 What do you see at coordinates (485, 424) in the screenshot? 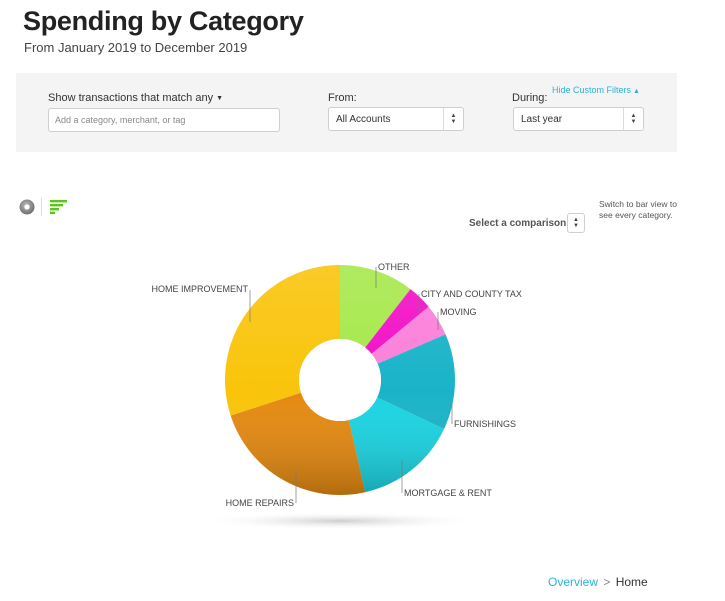
I see `slice-label: FURNISHINGS` at bounding box center [485, 424].